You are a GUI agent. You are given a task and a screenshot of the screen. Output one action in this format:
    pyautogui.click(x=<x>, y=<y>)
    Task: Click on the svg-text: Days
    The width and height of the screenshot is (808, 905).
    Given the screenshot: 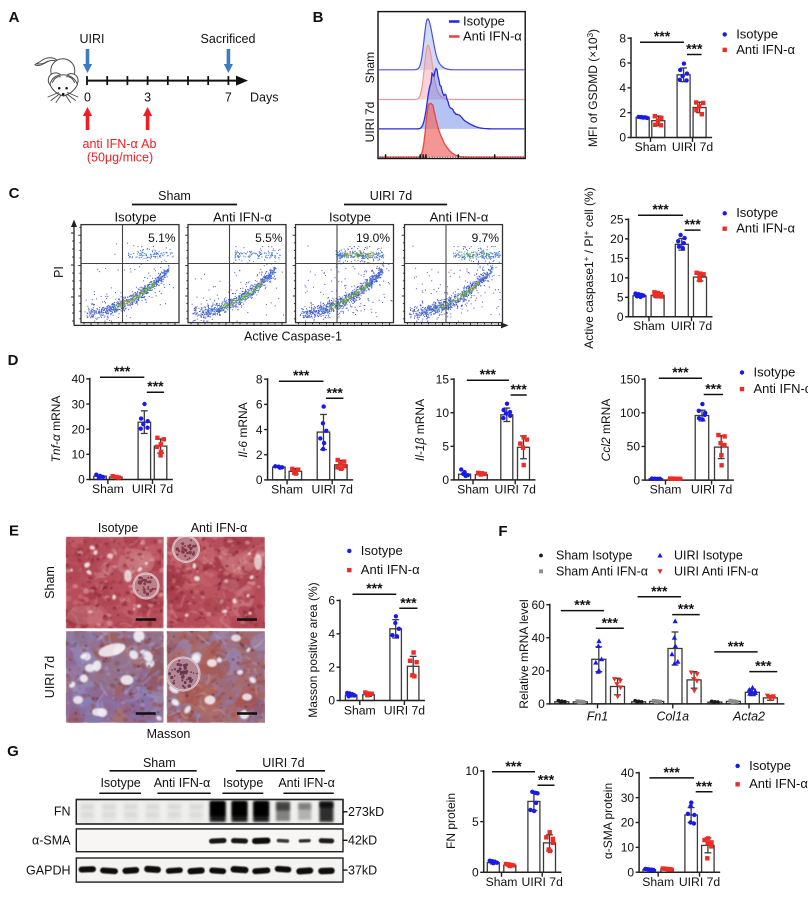 What is the action you would take?
    pyautogui.click(x=264, y=98)
    